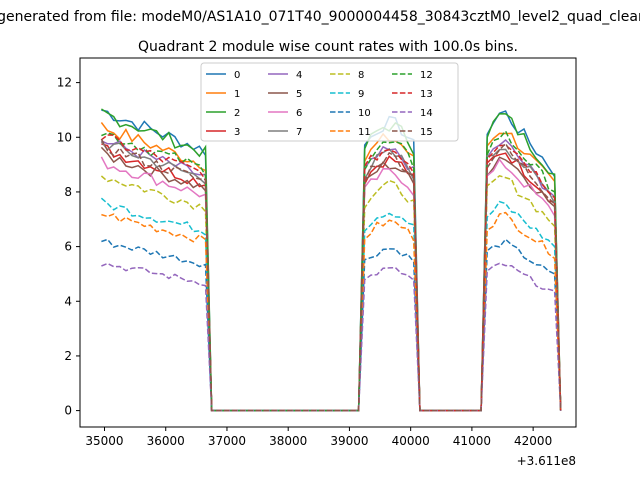 The width and height of the screenshot is (640, 480). What do you see at coordinates (68, 356) in the screenshot?
I see `y-tick-label: 2` at bounding box center [68, 356].